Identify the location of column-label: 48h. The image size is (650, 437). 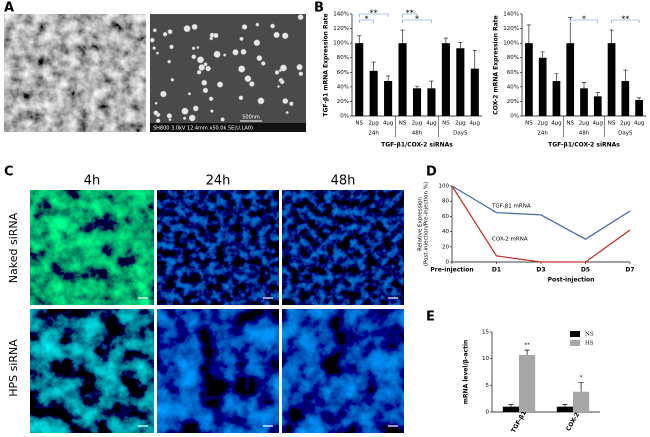
(343, 181).